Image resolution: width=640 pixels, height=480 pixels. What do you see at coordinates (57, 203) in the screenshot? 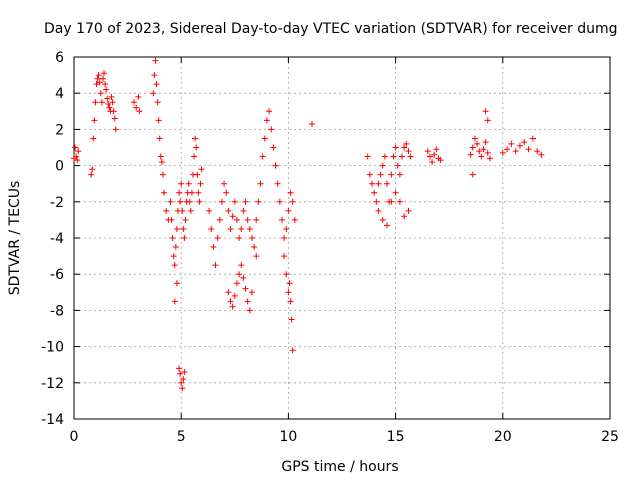
I see `y-tick-label: -2` at bounding box center [57, 203].